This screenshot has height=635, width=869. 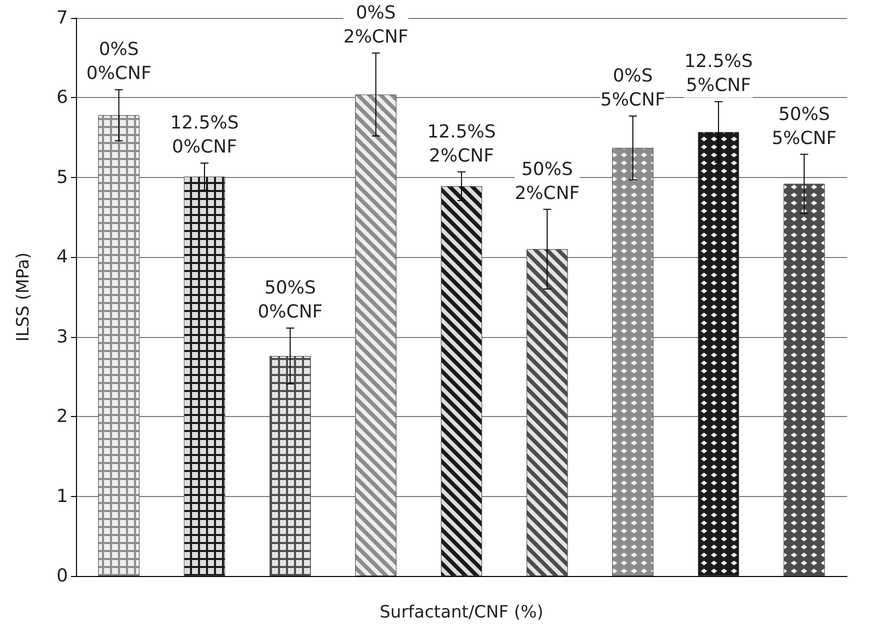 What do you see at coordinates (375, 25) in the screenshot?
I see `x-tick-label: 0%S 2%CNF` at bounding box center [375, 25].